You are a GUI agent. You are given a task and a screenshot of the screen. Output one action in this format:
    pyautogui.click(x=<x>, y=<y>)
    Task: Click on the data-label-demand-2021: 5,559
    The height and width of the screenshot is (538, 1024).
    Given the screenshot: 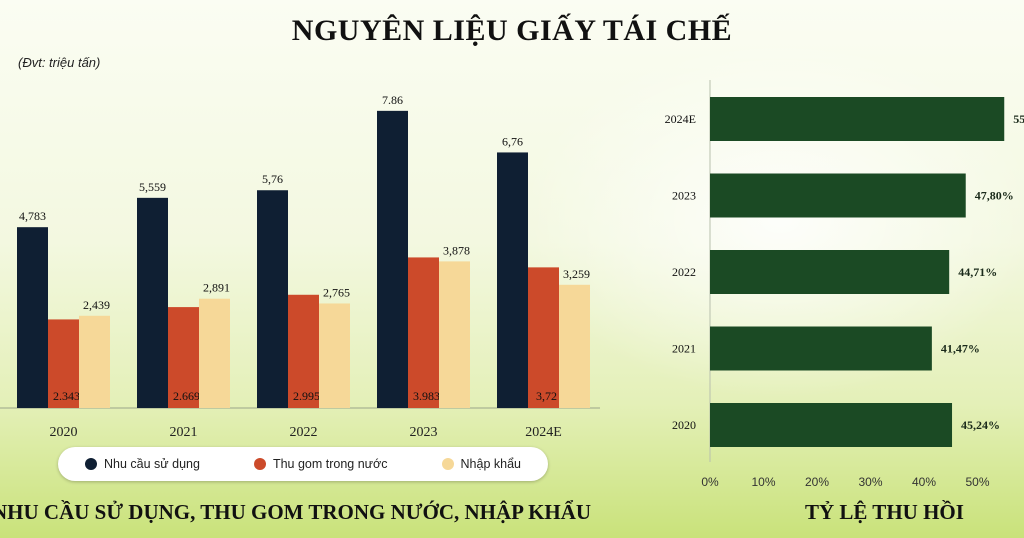 What is the action you would take?
    pyautogui.click(x=152, y=187)
    